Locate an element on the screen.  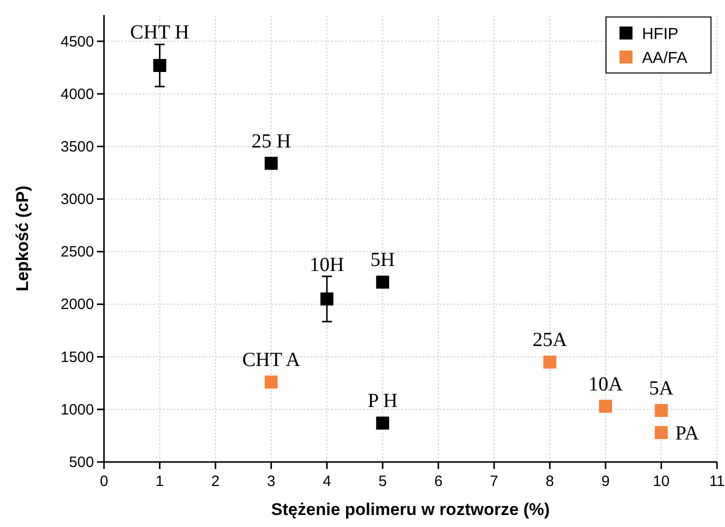
x-tick-label: 2 is located at coordinates (215, 481).